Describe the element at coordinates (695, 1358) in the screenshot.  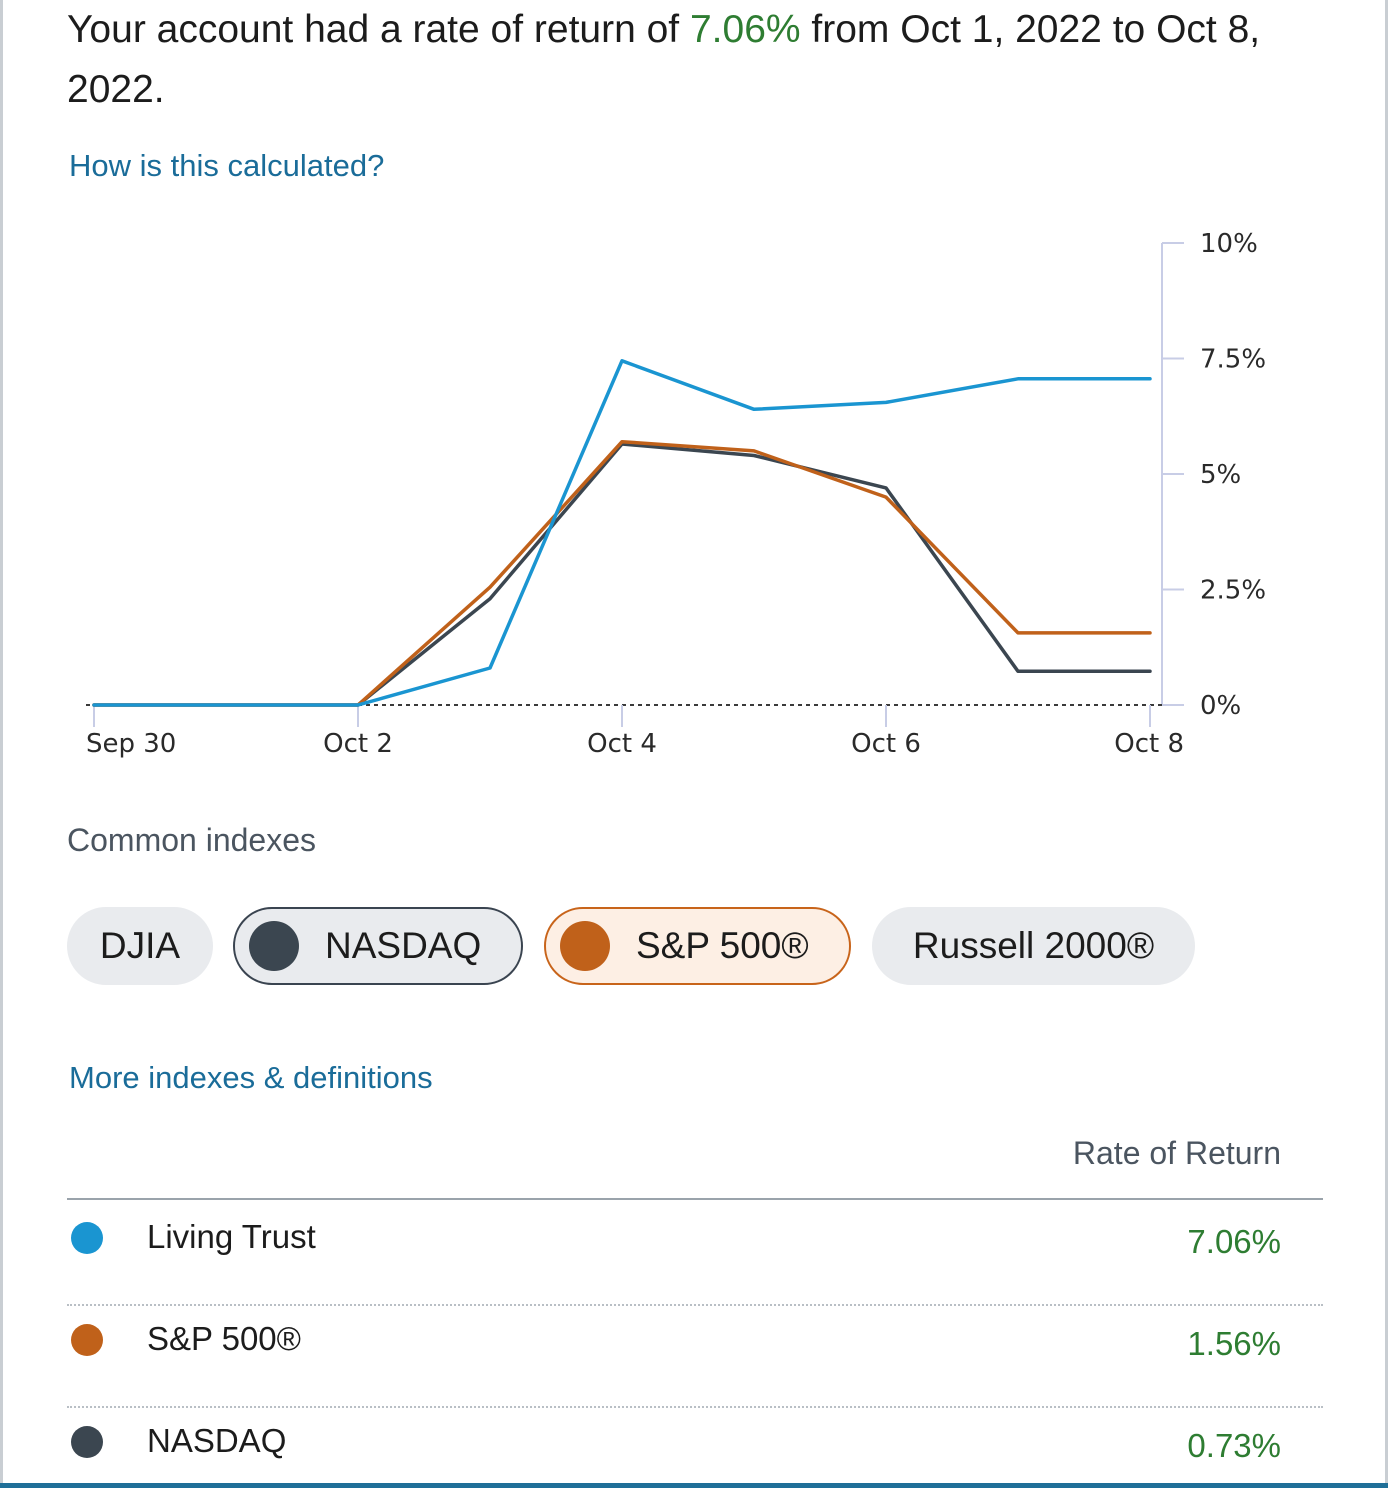
I see `table-row-sp500: S&P 500® 1.56%` at that location.